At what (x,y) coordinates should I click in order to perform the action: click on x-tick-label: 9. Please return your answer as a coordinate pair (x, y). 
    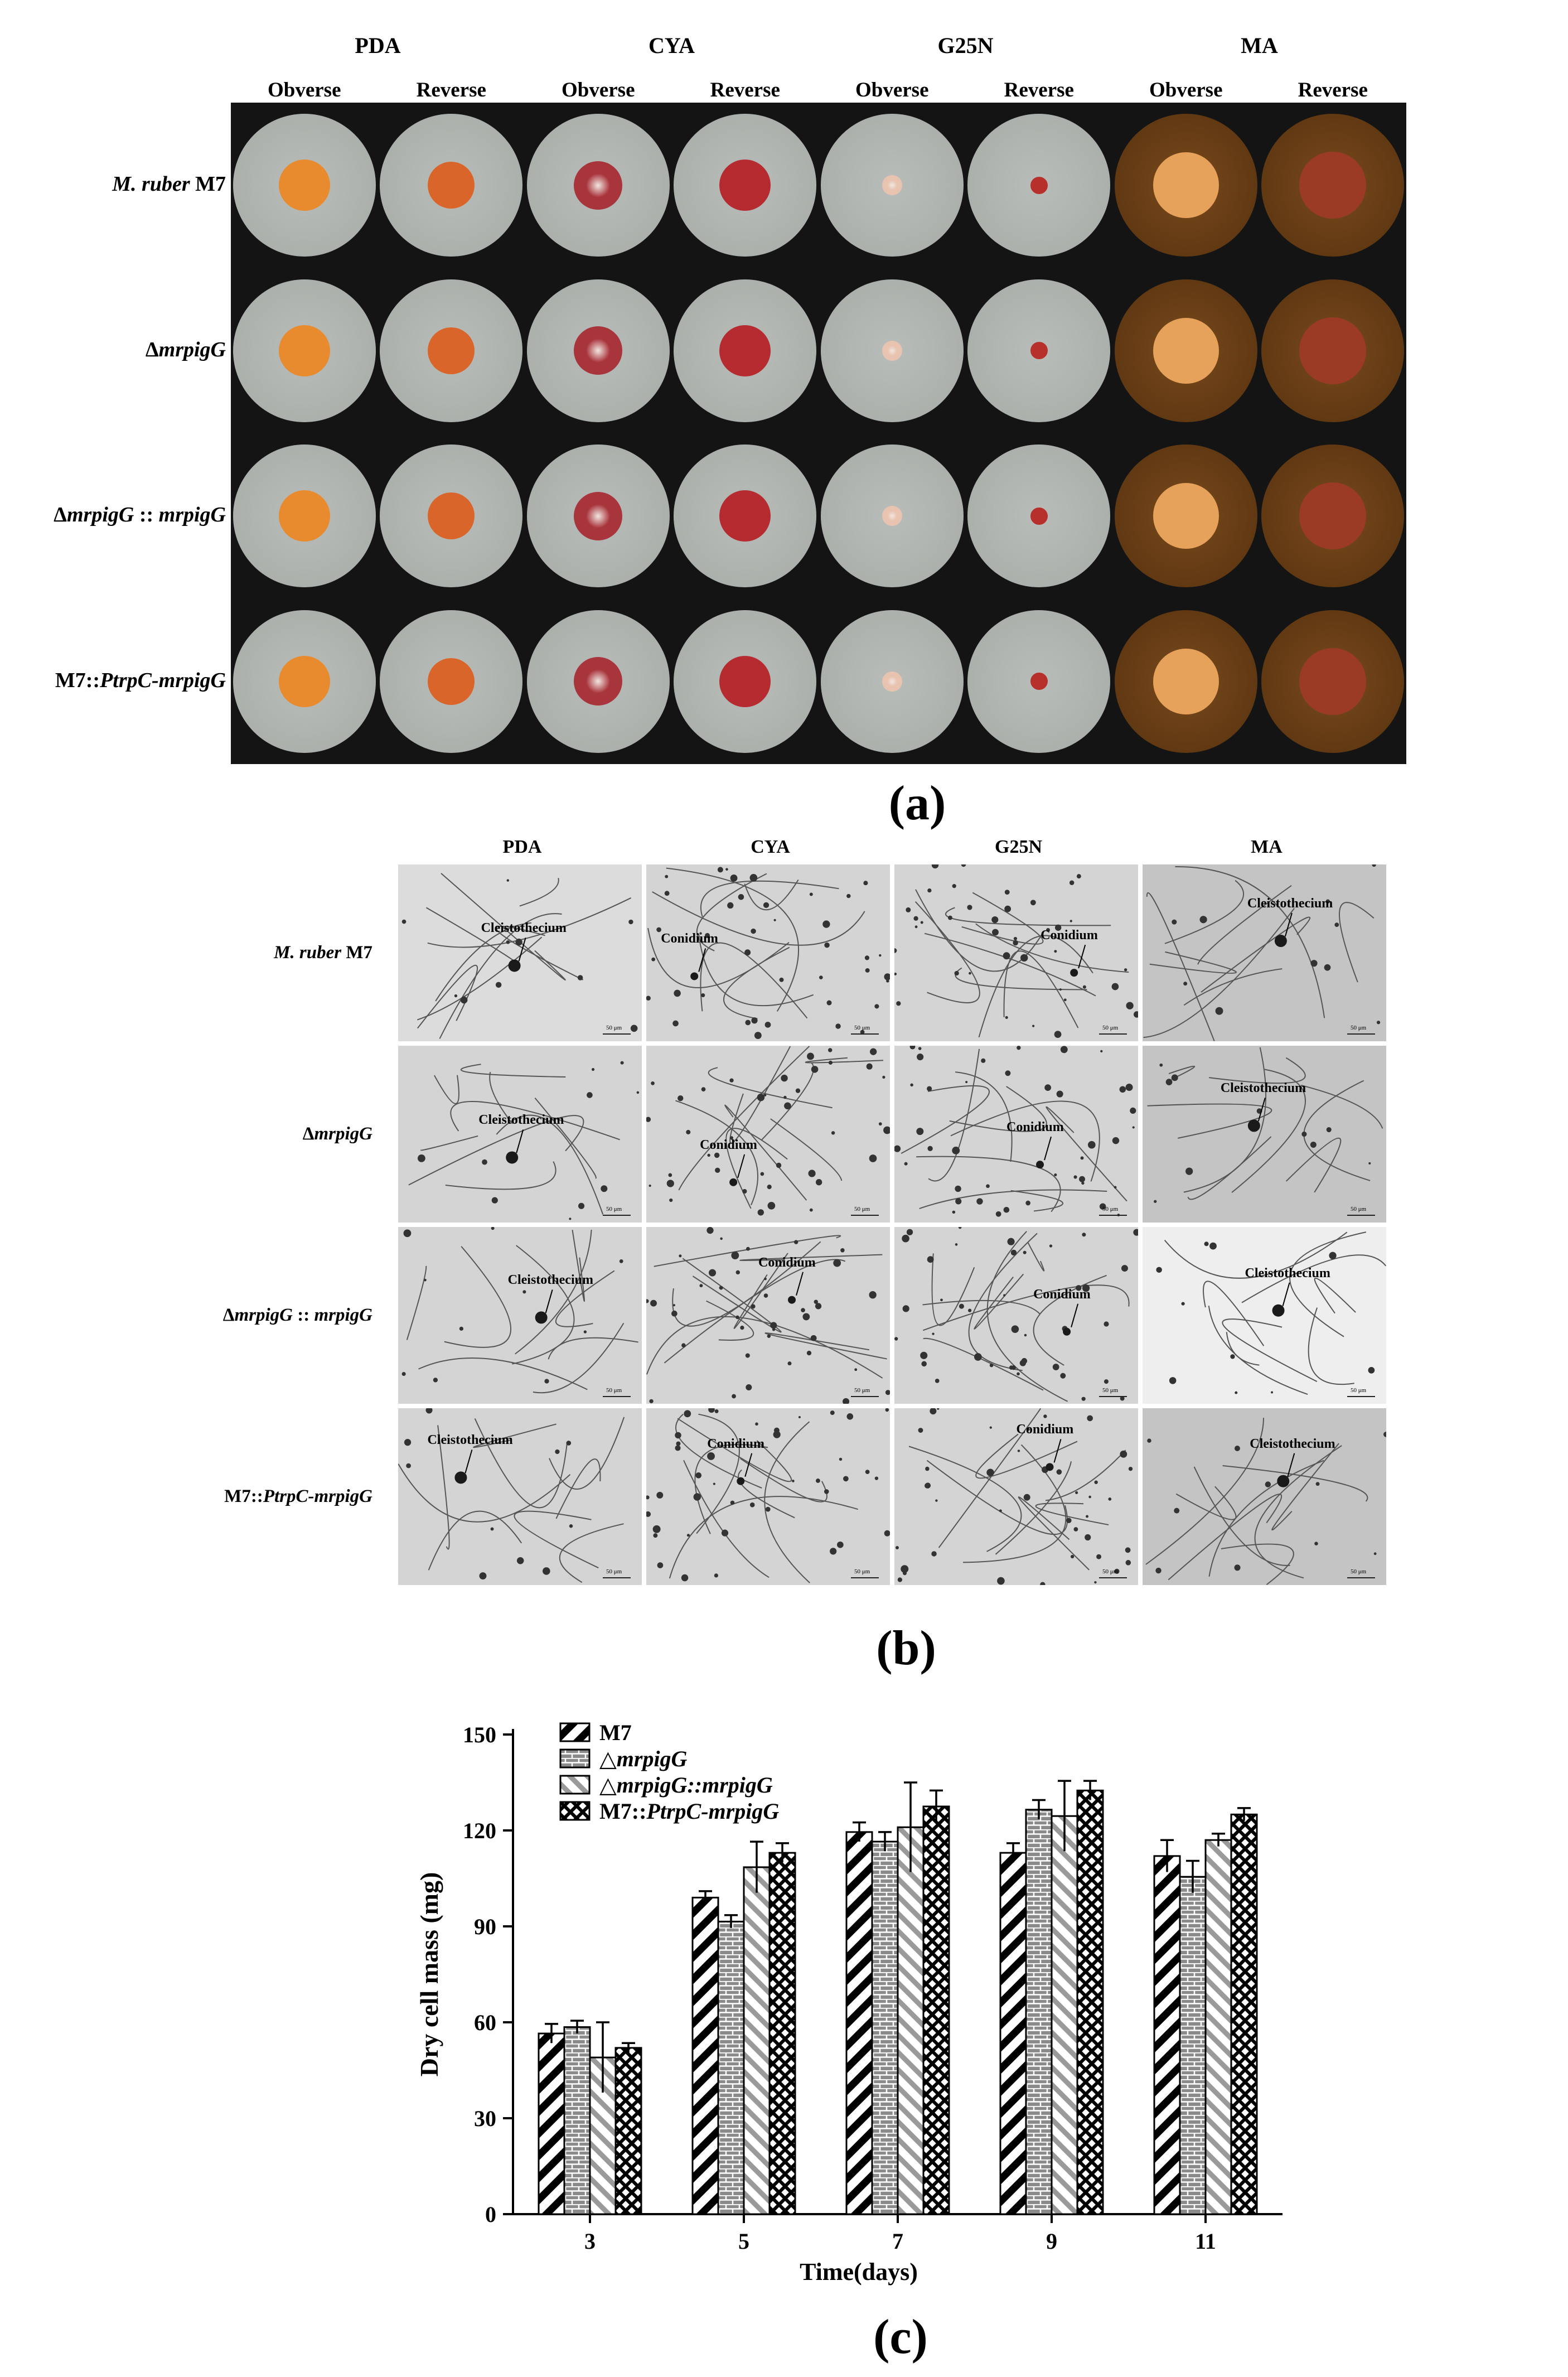
    Looking at the image, I should click on (1051, 2241).